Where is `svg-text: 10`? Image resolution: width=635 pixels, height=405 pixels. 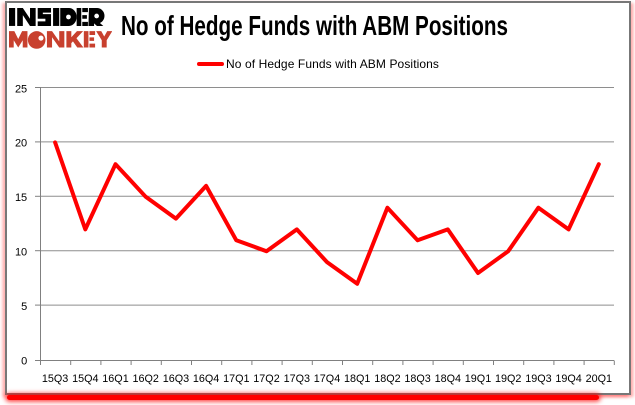 svg-text: 10 is located at coordinates (21, 253).